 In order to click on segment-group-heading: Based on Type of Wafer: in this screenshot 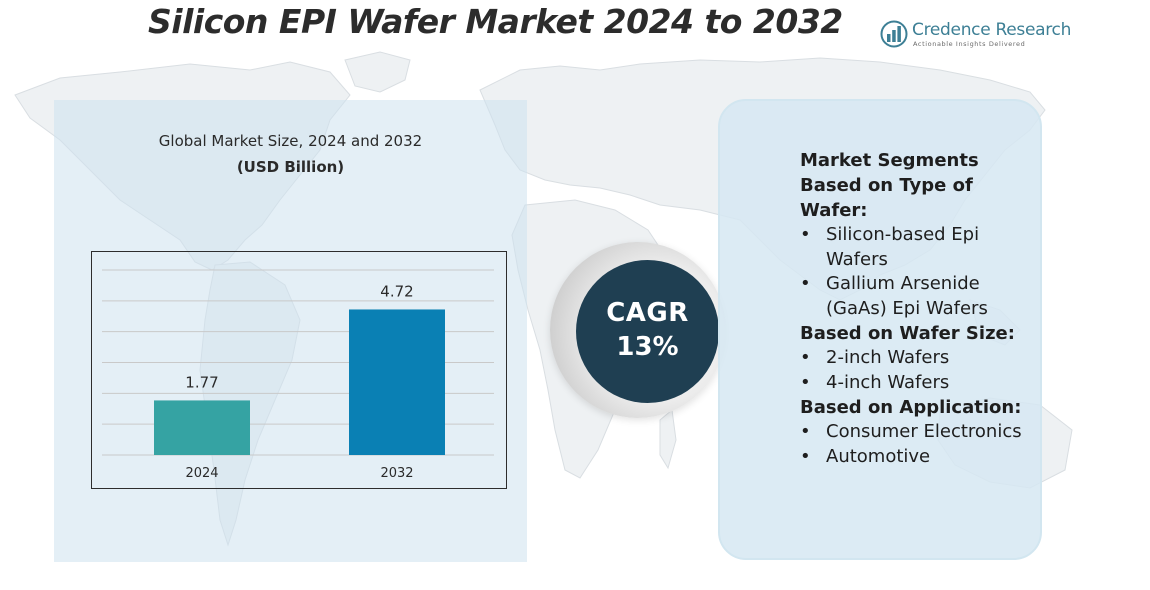, I will do `click(886, 198)`.